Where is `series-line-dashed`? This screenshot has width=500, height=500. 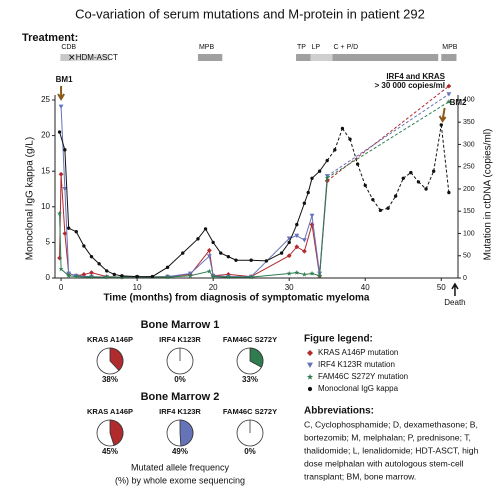
series-line-dashed is located at coordinates (388, 140).